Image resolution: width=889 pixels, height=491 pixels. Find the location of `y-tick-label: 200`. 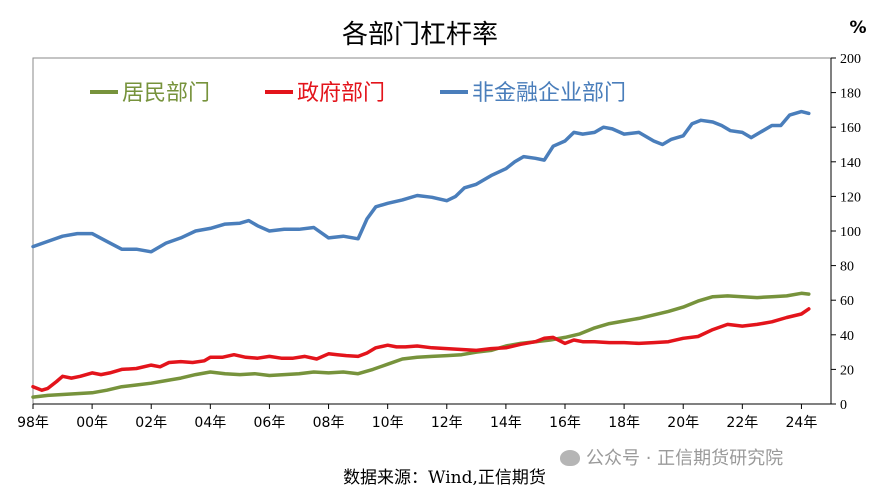

y-tick-label: 200 is located at coordinates (850, 59).